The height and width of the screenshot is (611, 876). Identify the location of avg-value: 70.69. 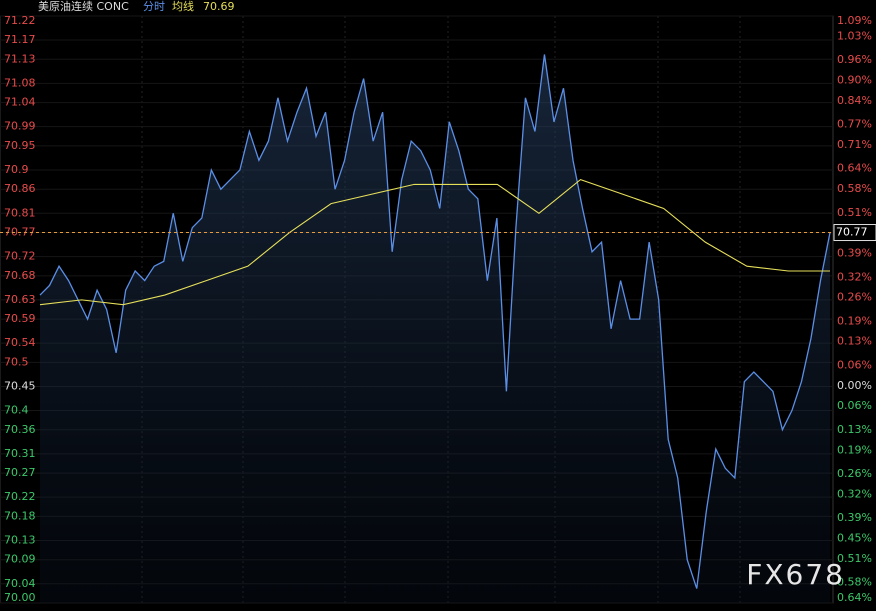
(219, 6).